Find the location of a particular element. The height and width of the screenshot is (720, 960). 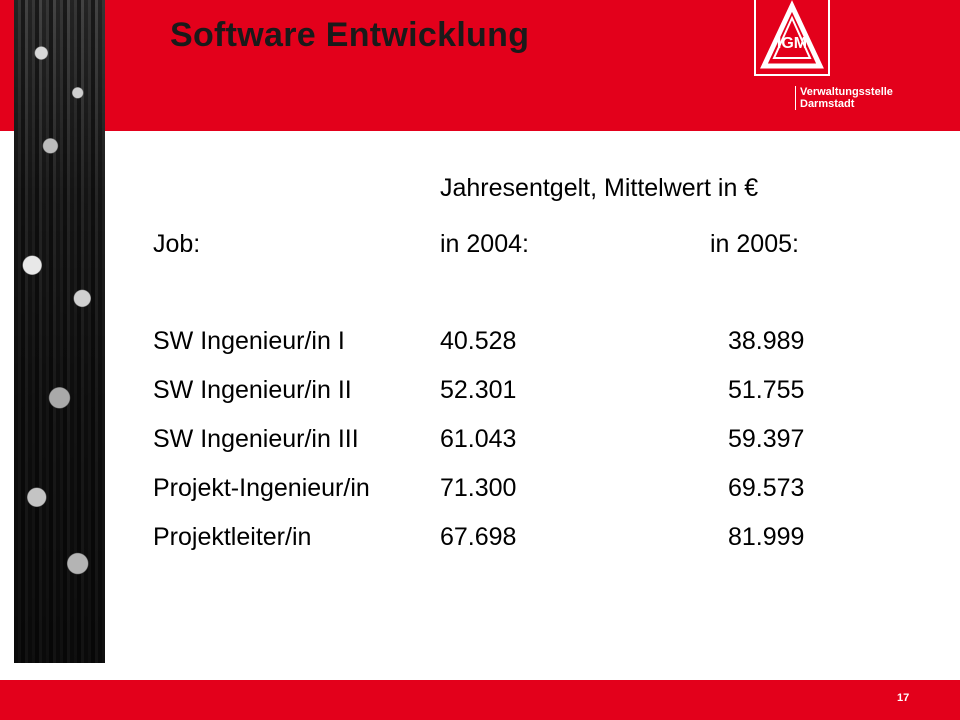

column-header-2005: in 2005: is located at coordinates (754, 244).